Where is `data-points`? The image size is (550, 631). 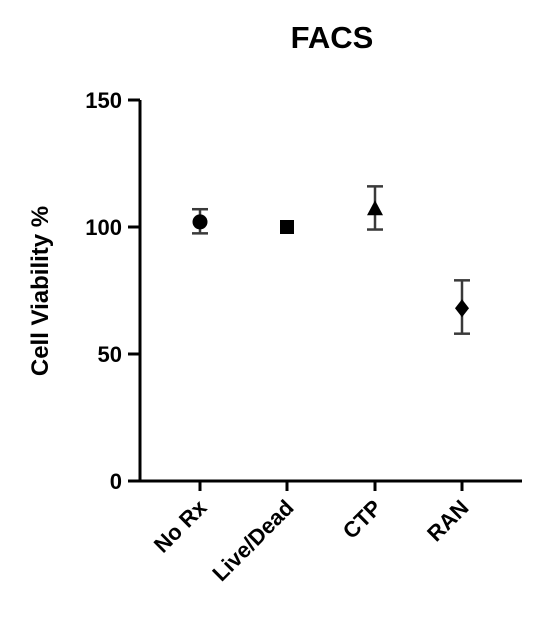
data-points is located at coordinates (331, 260).